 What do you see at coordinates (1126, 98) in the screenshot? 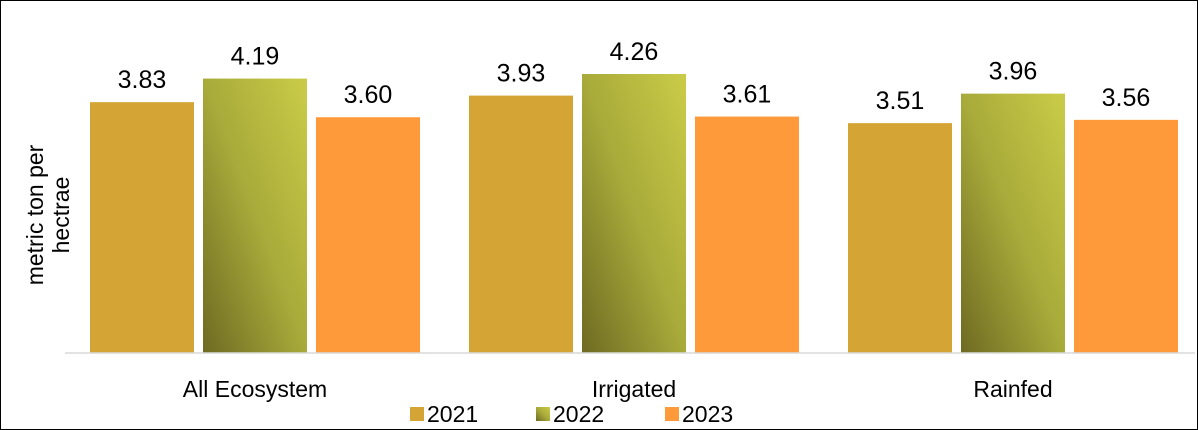
I see `data-label-rainfed-2023: 3.56` at bounding box center [1126, 98].